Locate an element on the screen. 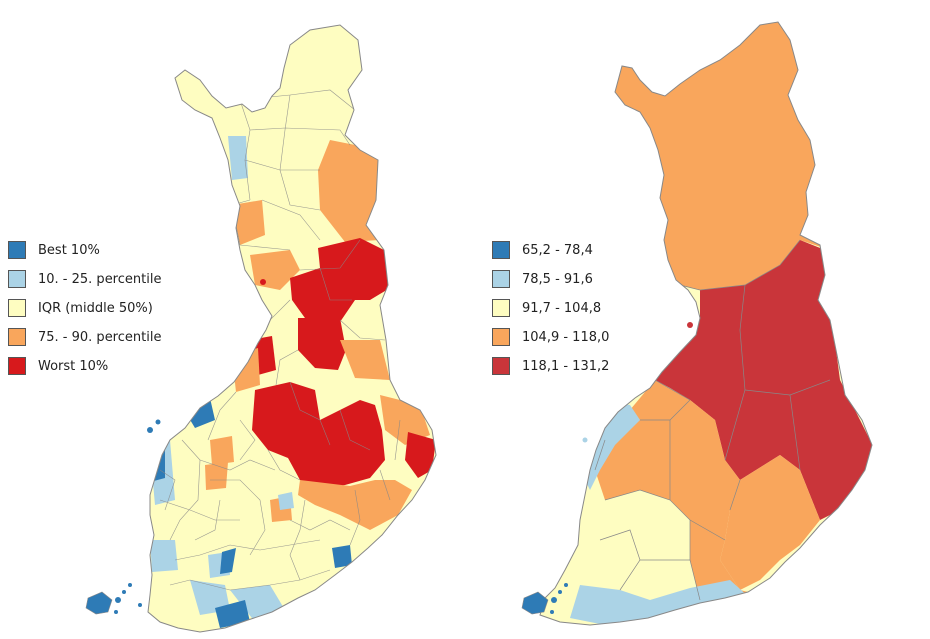 This screenshot has height=639, width=930. right-region-orange-south is located at coordinates (677, 490).